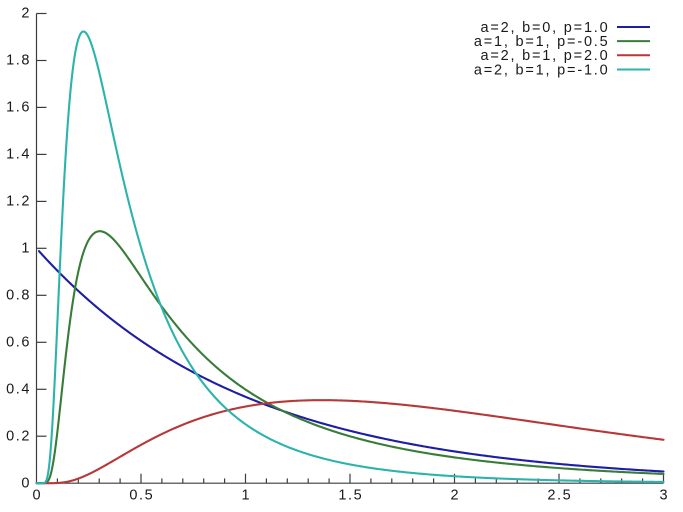  I want to click on svg-text: 0.6, so click(18, 343).